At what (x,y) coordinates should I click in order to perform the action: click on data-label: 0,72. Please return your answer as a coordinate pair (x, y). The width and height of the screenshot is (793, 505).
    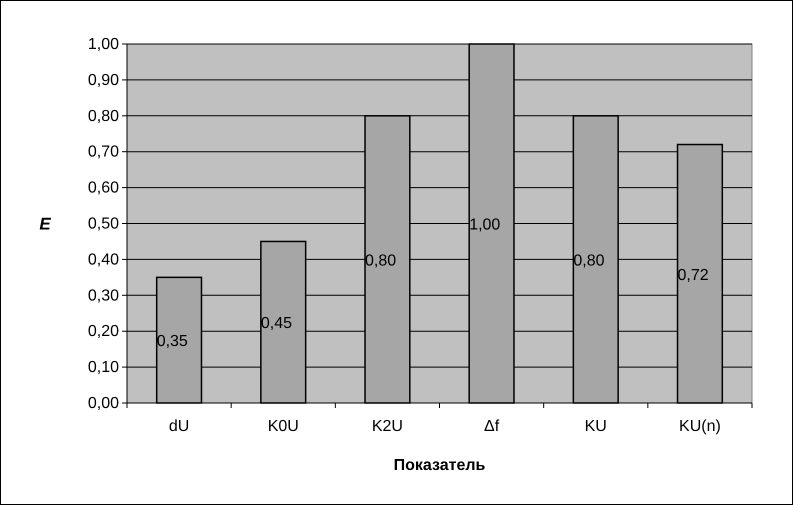
    Looking at the image, I should click on (693, 275).